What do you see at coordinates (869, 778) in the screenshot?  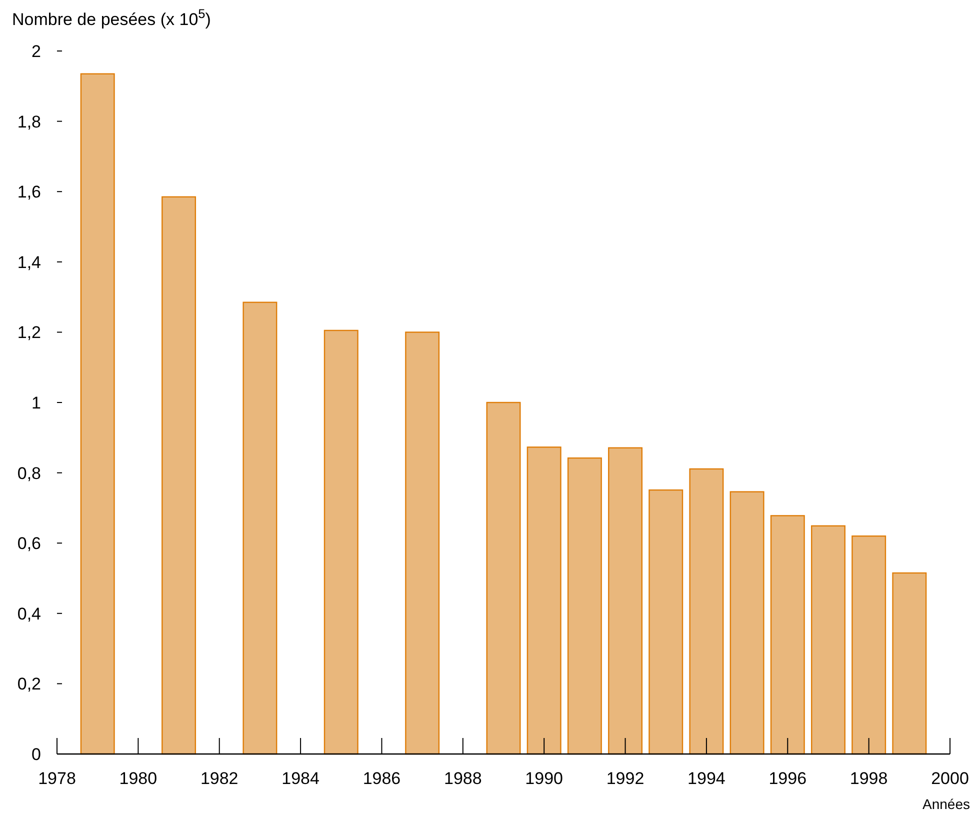 I see `x-tick-label: 1998` at bounding box center [869, 778].